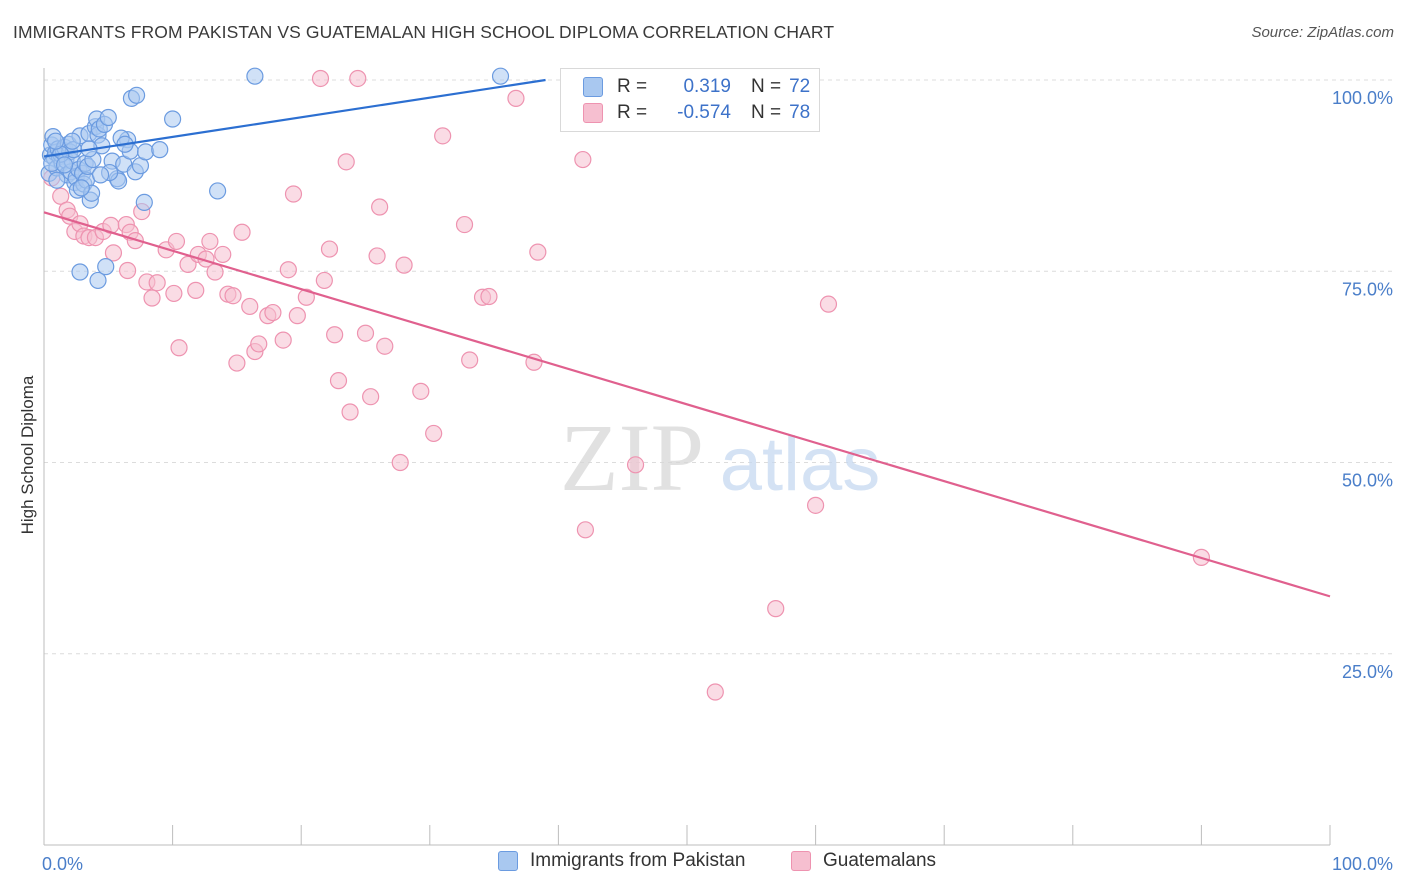  Describe the element at coordinates (801, 861) in the screenshot. I see `series-legend-swatch-guatemalans` at that location.